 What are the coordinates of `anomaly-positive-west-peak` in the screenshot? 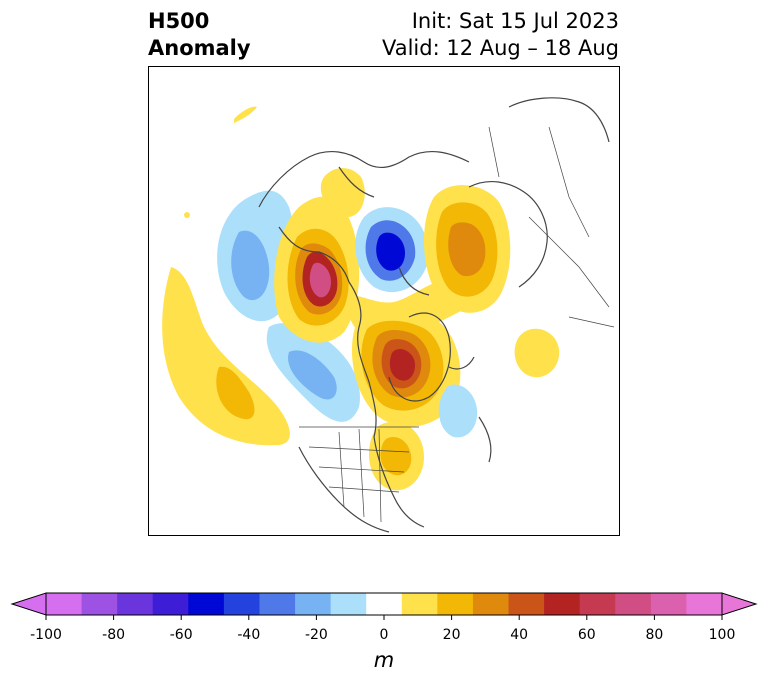 It's located at (320, 280).